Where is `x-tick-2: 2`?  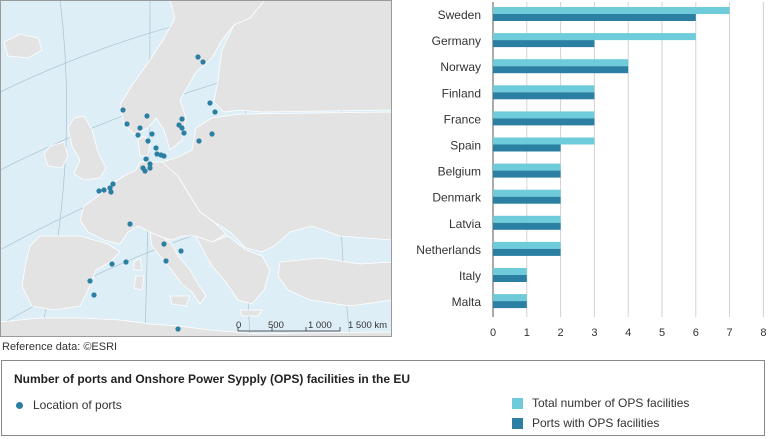 x-tick-2: 2 is located at coordinates (561, 333).